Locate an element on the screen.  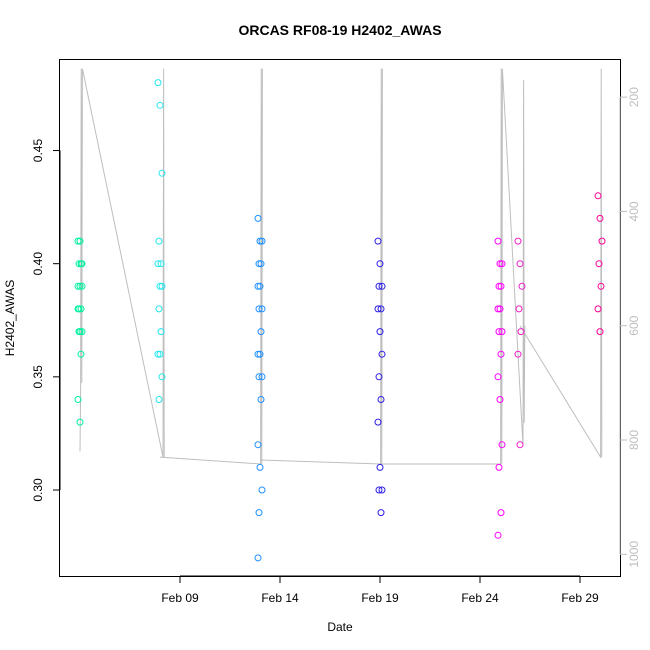
y2-axis: 200 400 600 800 1000 is located at coordinates (630, 327).